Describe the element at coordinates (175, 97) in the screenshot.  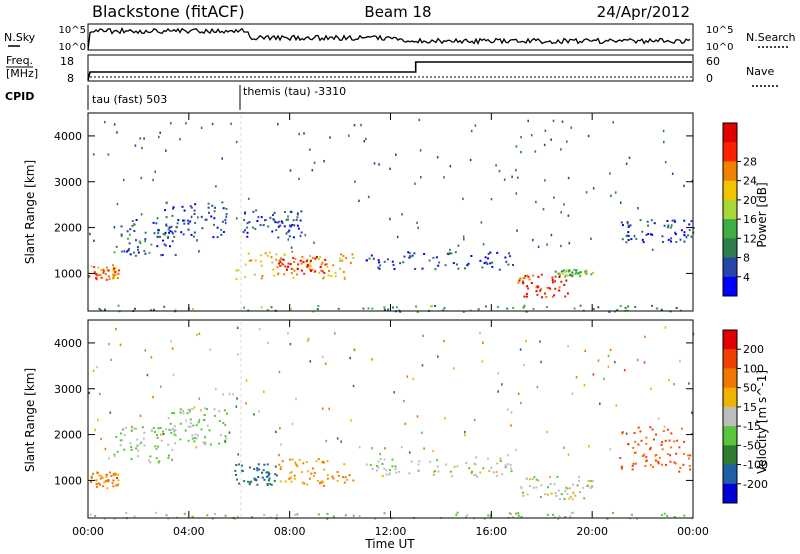
I see `cpid-panel: CPID tau (fast) 503 themis (tau) -3310` at that location.